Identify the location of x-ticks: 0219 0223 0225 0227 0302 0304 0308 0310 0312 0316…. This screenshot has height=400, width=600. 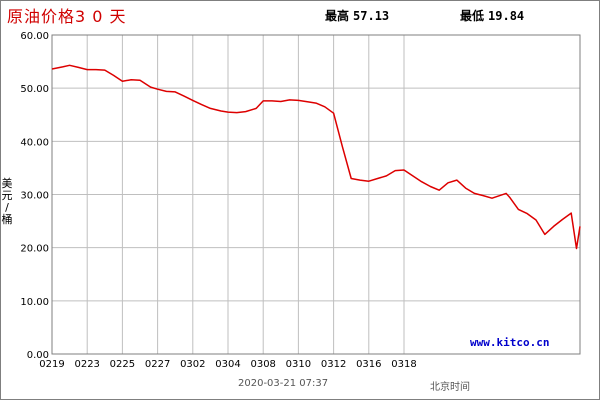
(227, 364).